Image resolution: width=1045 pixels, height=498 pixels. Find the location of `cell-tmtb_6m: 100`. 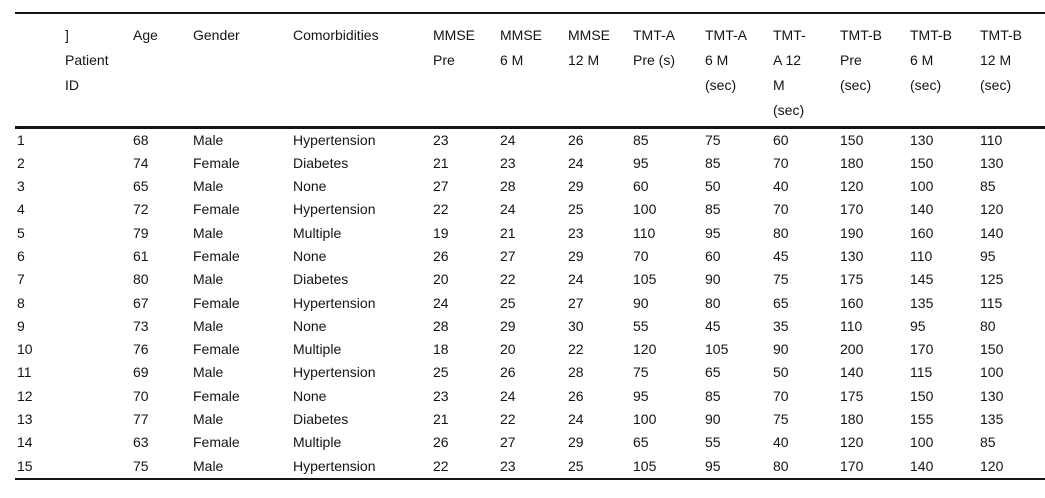

cell-tmtb_6m: 100 is located at coordinates (922, 186).